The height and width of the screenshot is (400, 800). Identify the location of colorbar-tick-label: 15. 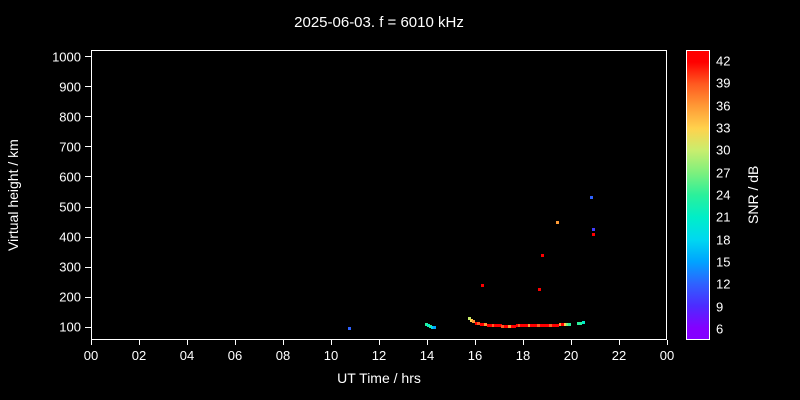
(723, 262).